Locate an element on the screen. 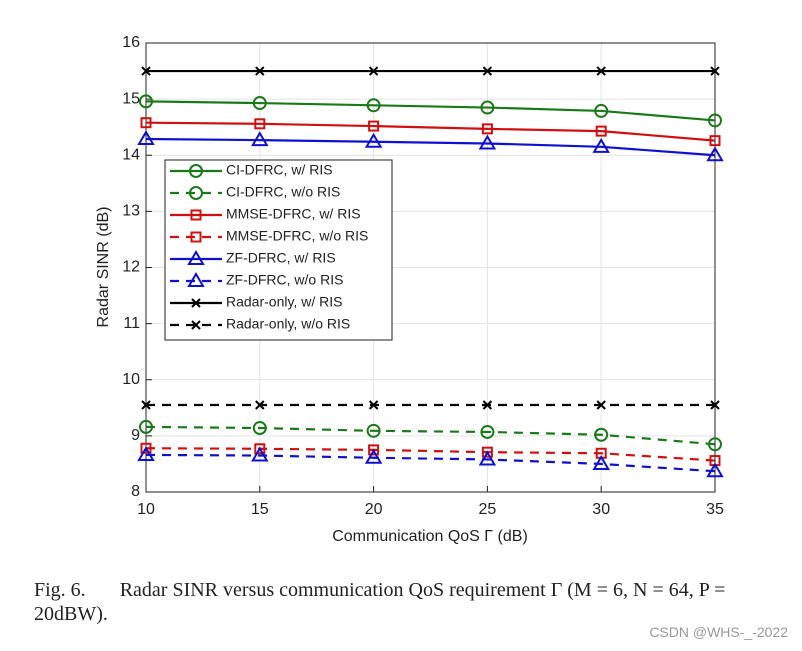  watermark: CSDN @WHS-_-2022 is located at coordinates (718, 632).